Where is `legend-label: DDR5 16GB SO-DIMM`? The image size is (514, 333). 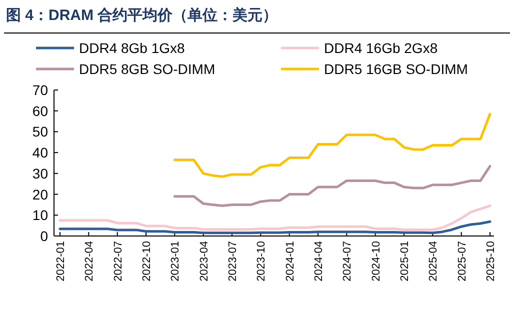
legend-label: DDR5 16GB SO-DIMM is located at coordinates (396, 69).